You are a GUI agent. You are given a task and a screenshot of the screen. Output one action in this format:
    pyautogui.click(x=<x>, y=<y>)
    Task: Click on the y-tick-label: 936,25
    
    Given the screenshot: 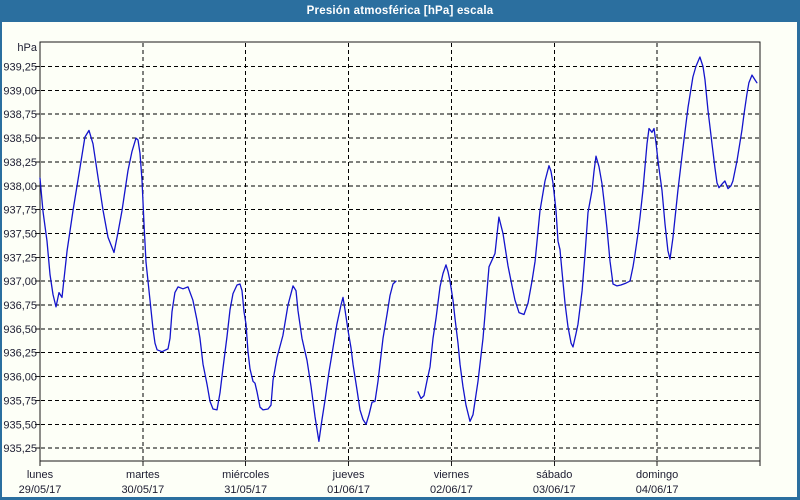 What is the action you would take?
    pyautogui.click(x=20, y=354)
    